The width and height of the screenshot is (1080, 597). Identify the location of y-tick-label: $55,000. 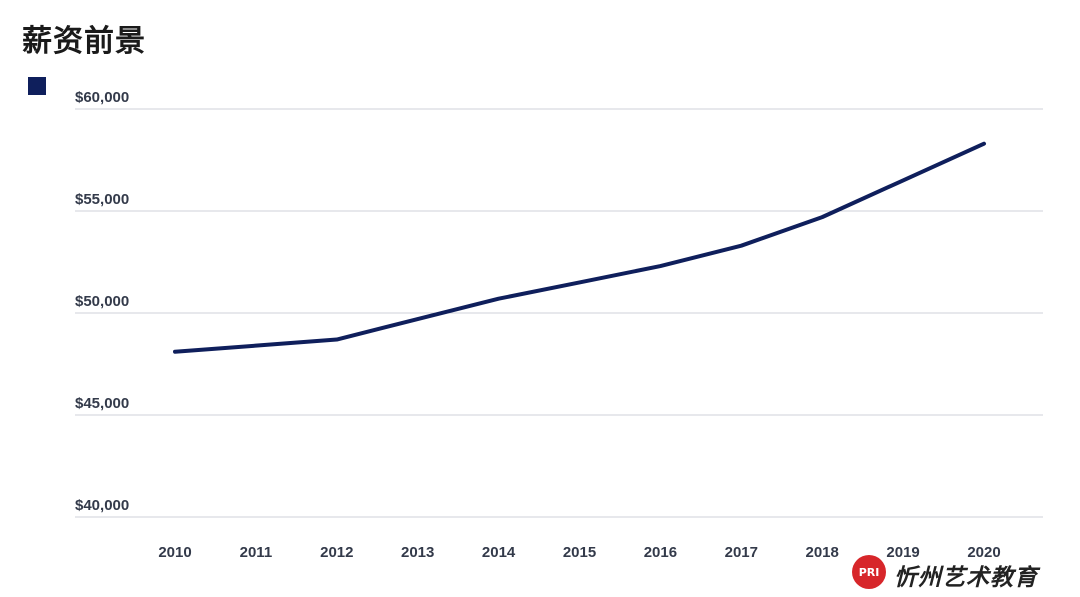
(102, 199).